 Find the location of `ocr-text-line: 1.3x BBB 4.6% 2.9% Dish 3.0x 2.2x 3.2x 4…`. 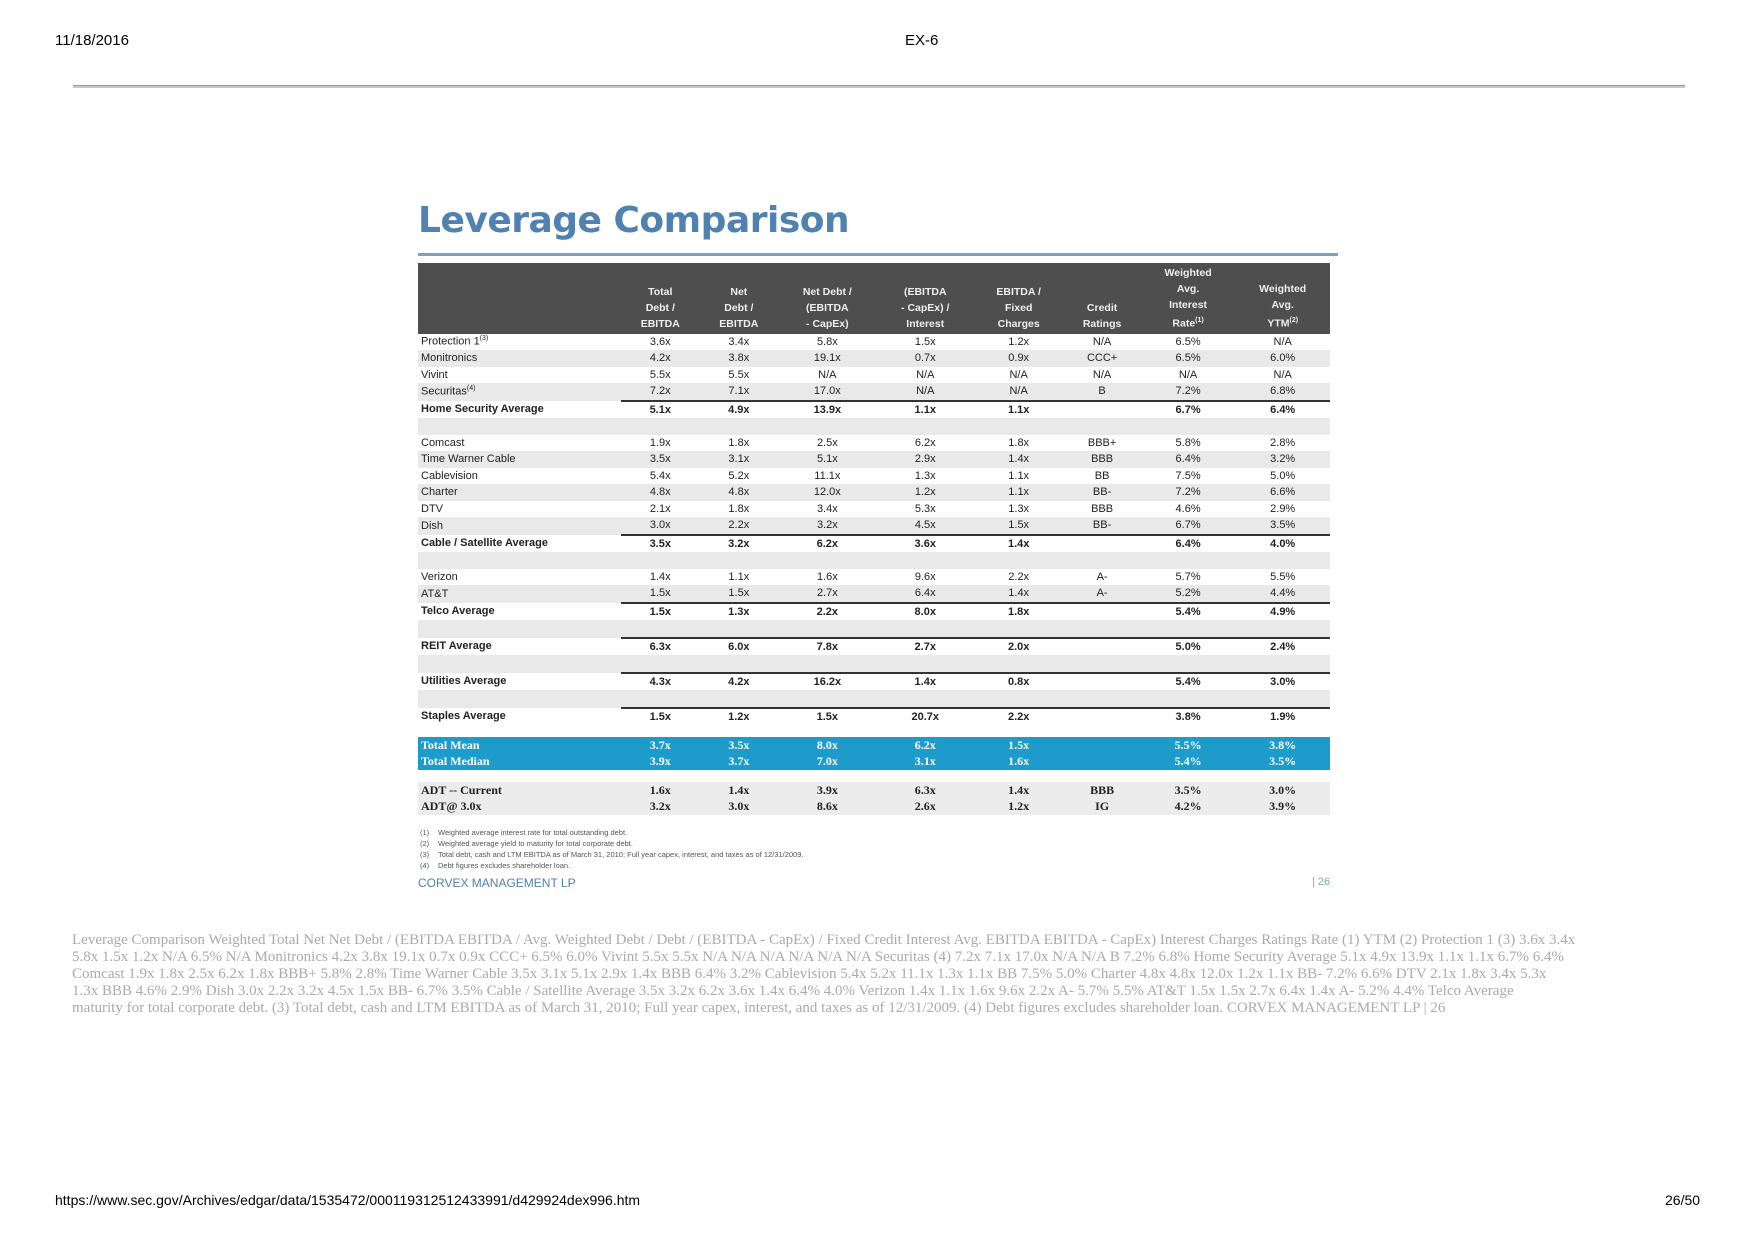

ocr-text-line: 1.3x BBB 4.6% 2.9% Dish 3.0x 2.2x 3.2x 4… is located at coordinates (793, 991).